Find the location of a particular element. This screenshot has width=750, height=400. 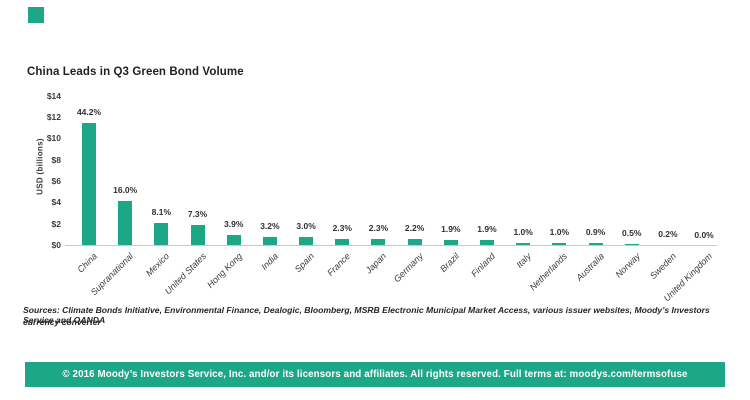

y-axis-tick-label: $6 is located at coordinates (56, 181).